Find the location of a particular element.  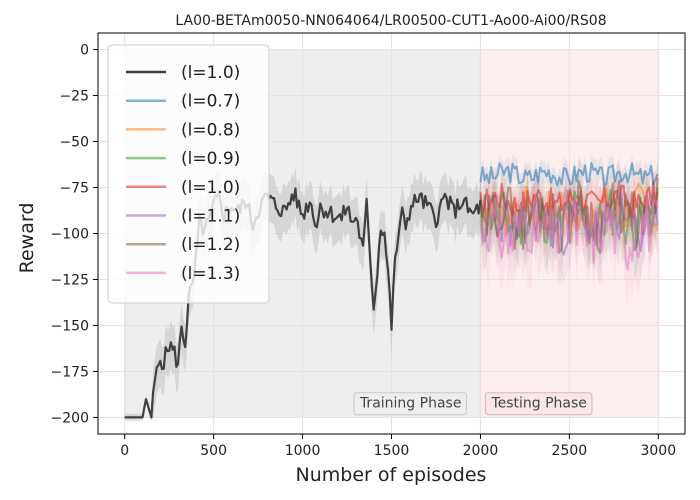

legend-box is located at coordinates (188, 174).